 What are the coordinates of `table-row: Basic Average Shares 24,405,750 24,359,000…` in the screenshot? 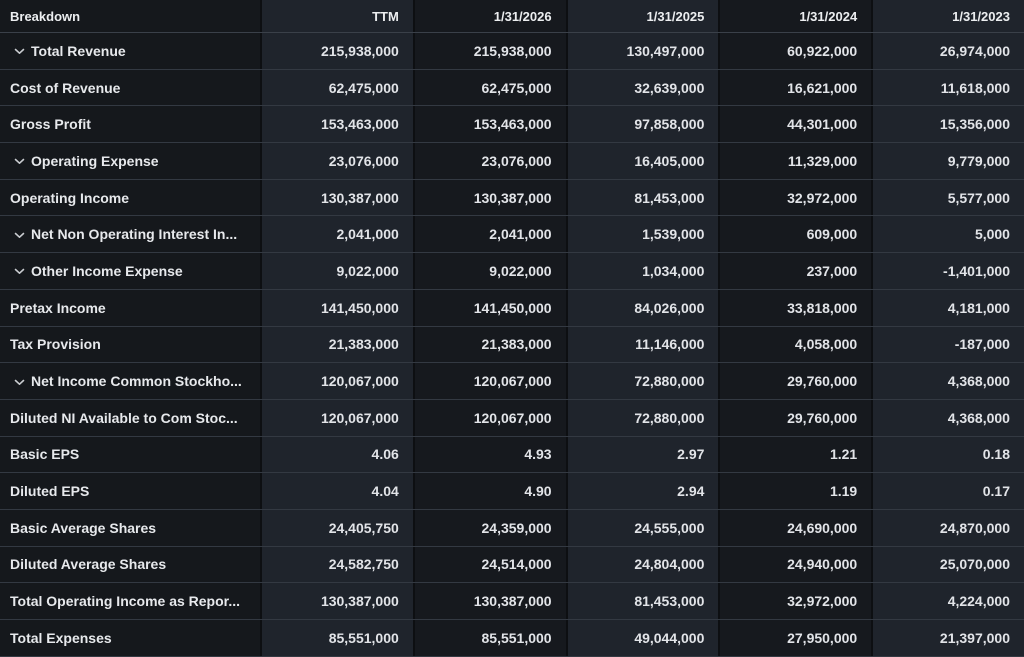 It's located at (512, 528).